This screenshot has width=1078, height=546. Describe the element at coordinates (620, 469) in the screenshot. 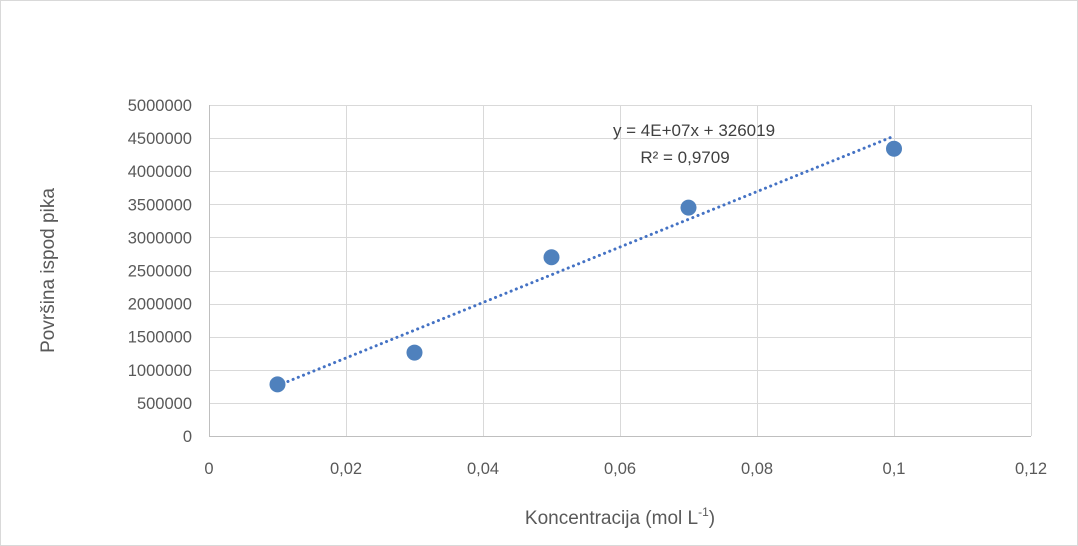

I see `x-tick-label: 0,06` at that location.